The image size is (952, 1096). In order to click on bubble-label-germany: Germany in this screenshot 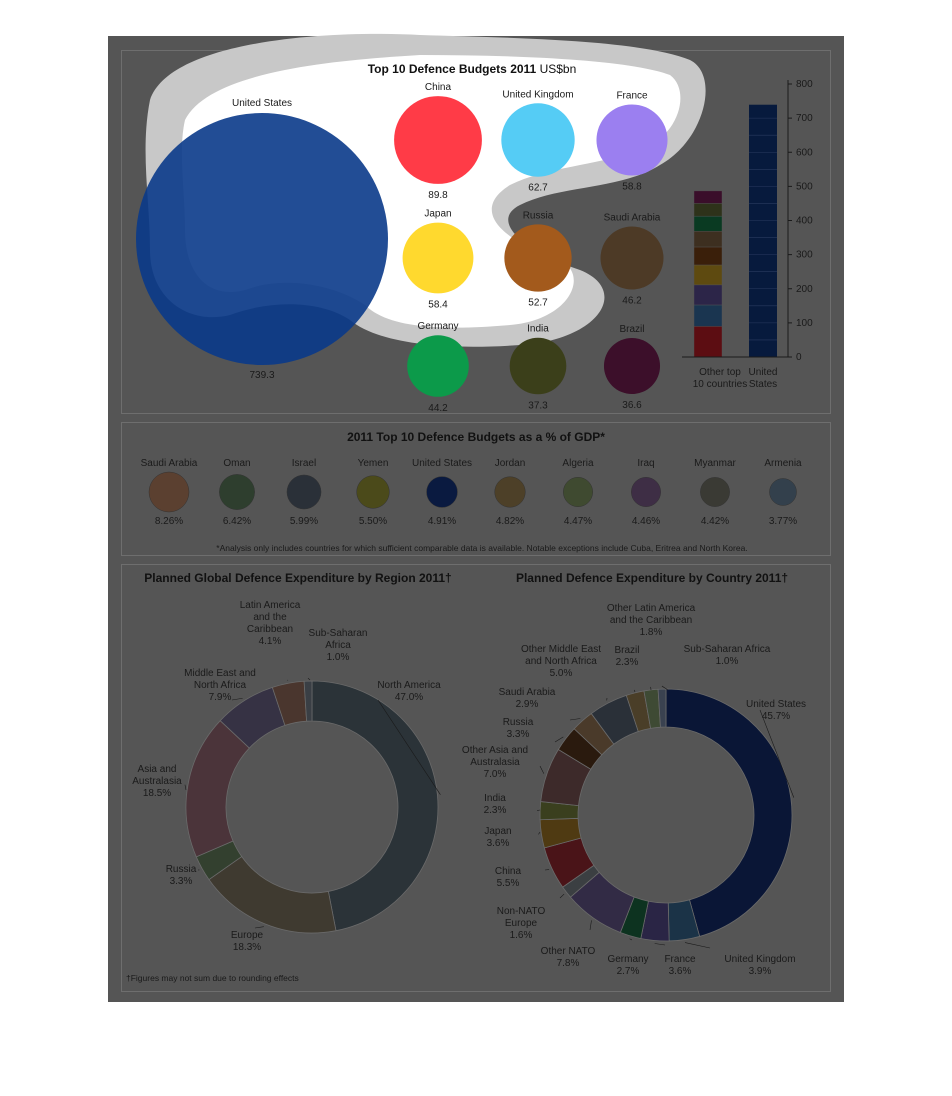, I will do `click(437, 326)`.